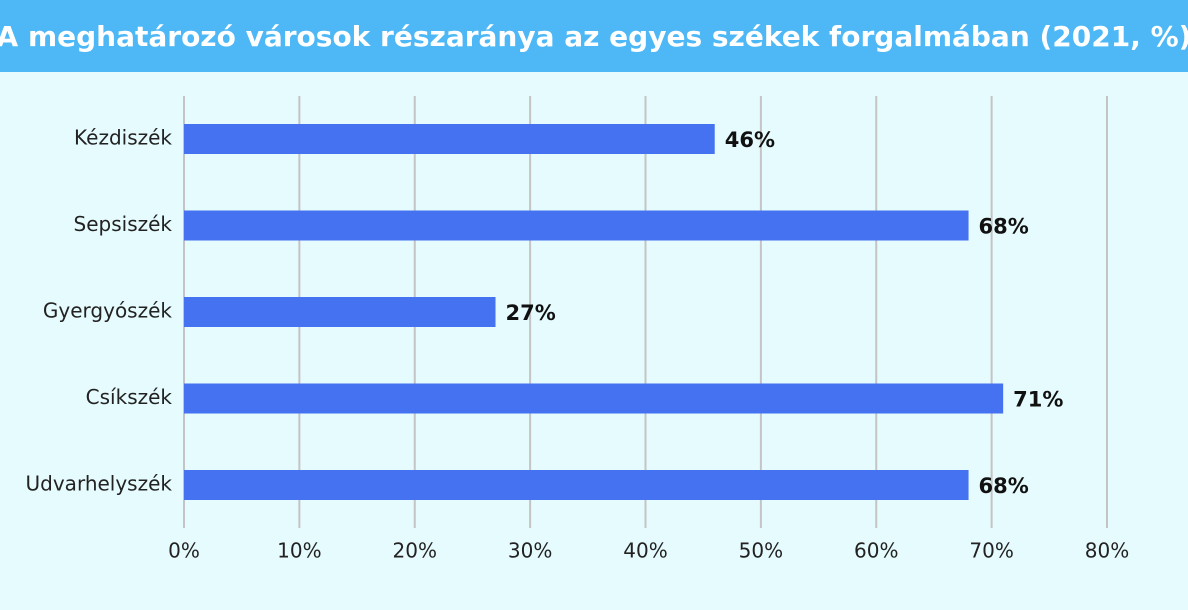  What do you see at coordinates (531, 313) in the screenshot?
I see `value-label: 27%` at bounding box center [531, 313].